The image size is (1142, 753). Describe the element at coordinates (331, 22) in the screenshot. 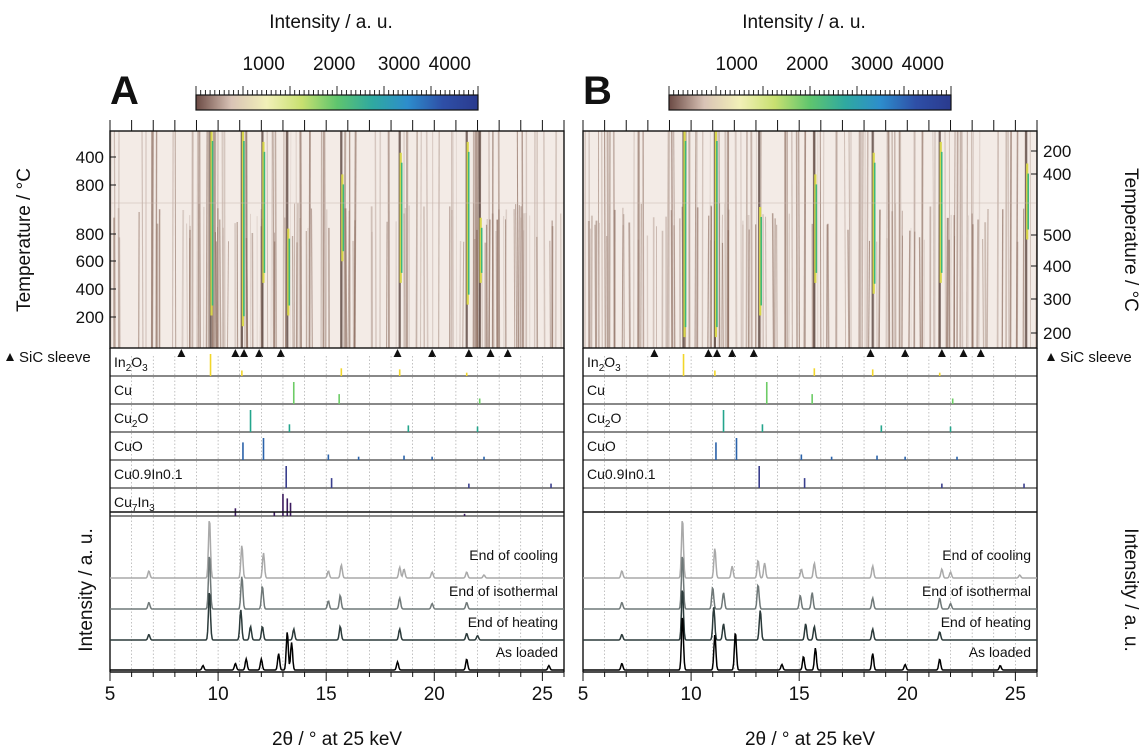

I see `colorbar-title: Intensity / a. u.` at that location.